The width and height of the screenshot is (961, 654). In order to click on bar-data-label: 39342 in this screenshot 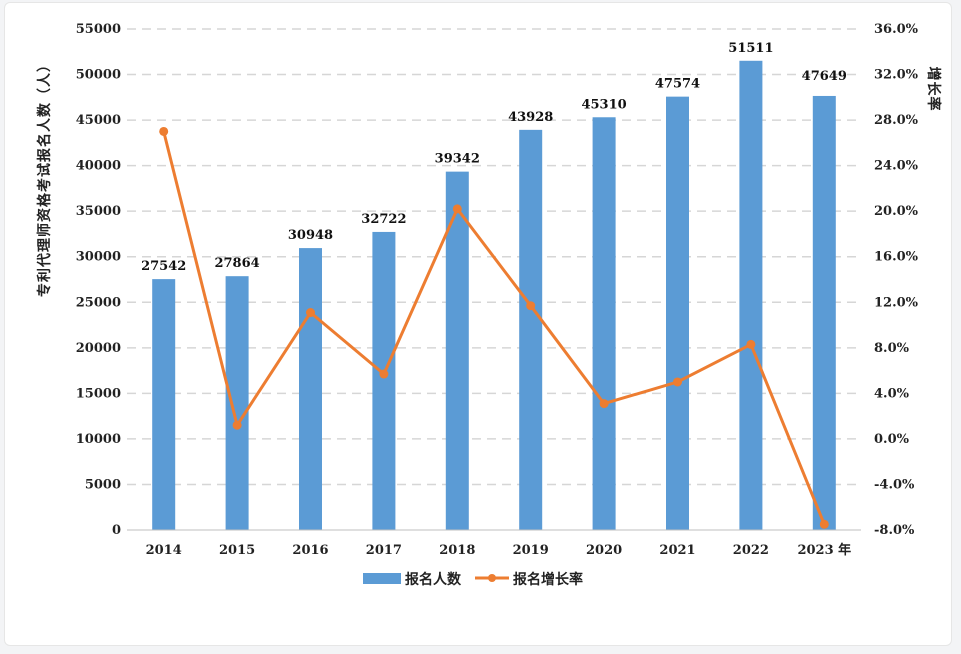, I will do `click(457, 159)`.